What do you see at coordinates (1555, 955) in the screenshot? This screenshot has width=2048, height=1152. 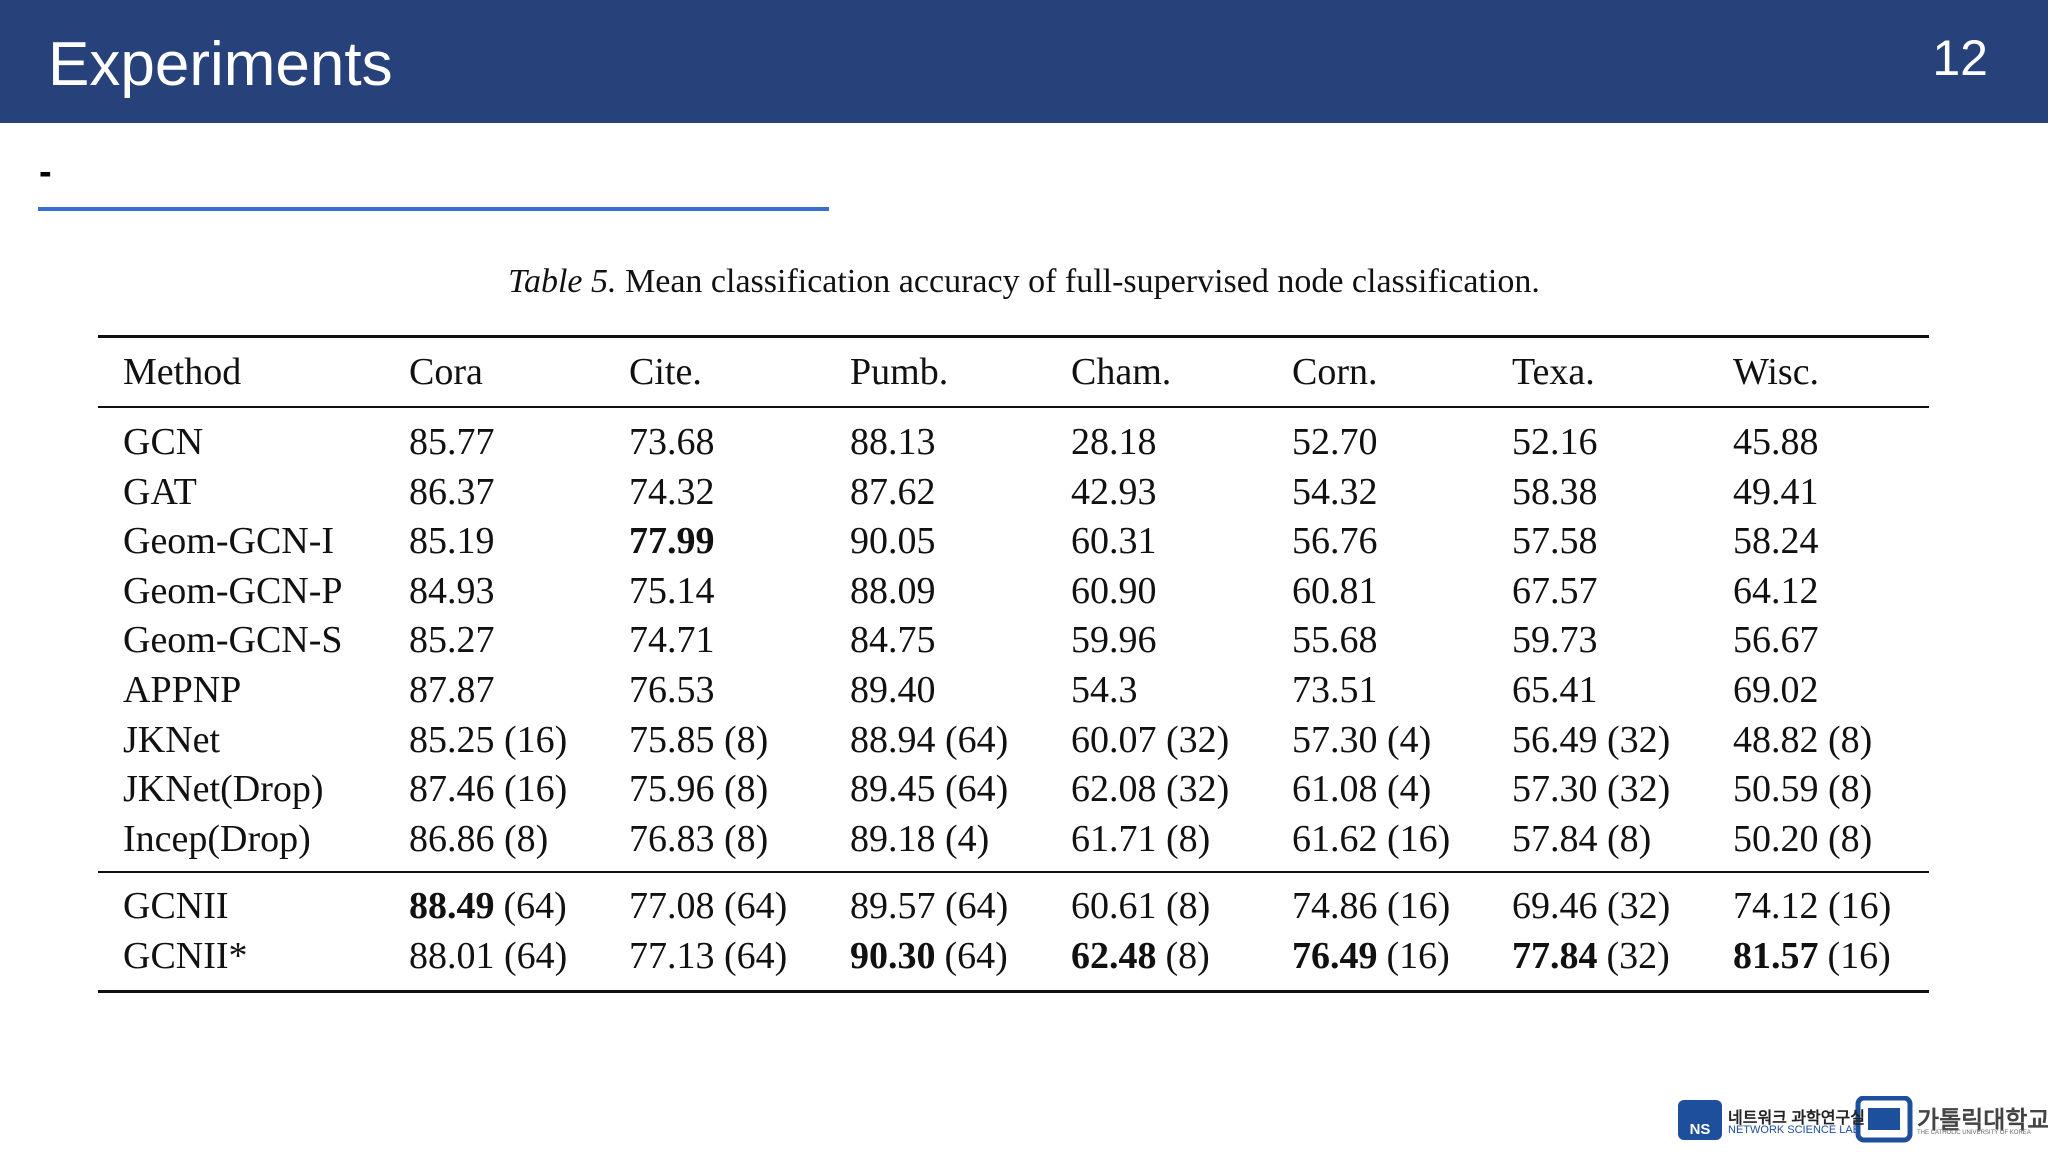 I see `bold-value: 77.84` at bounding box center [1555, 955].